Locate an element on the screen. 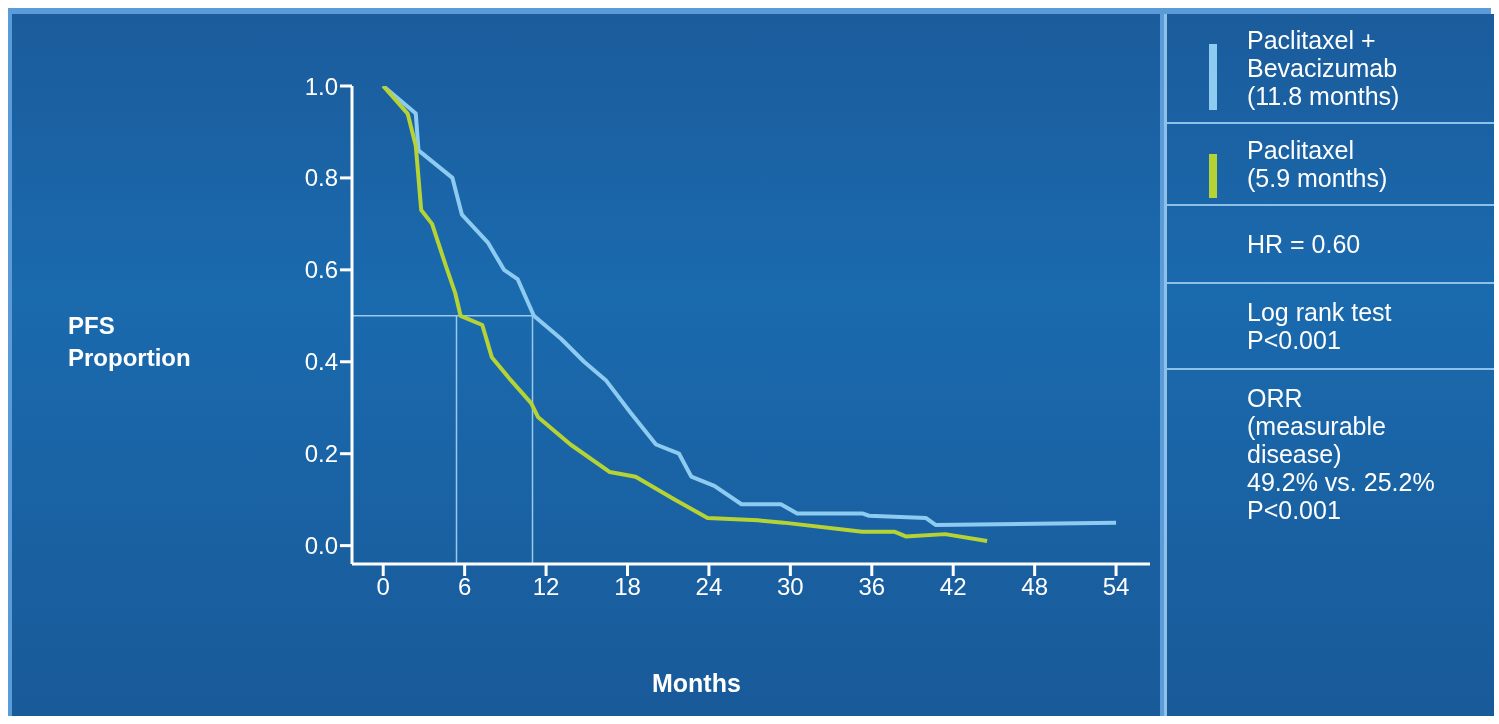  text: HR = 0.60 is located at coordinates (1330, 245).